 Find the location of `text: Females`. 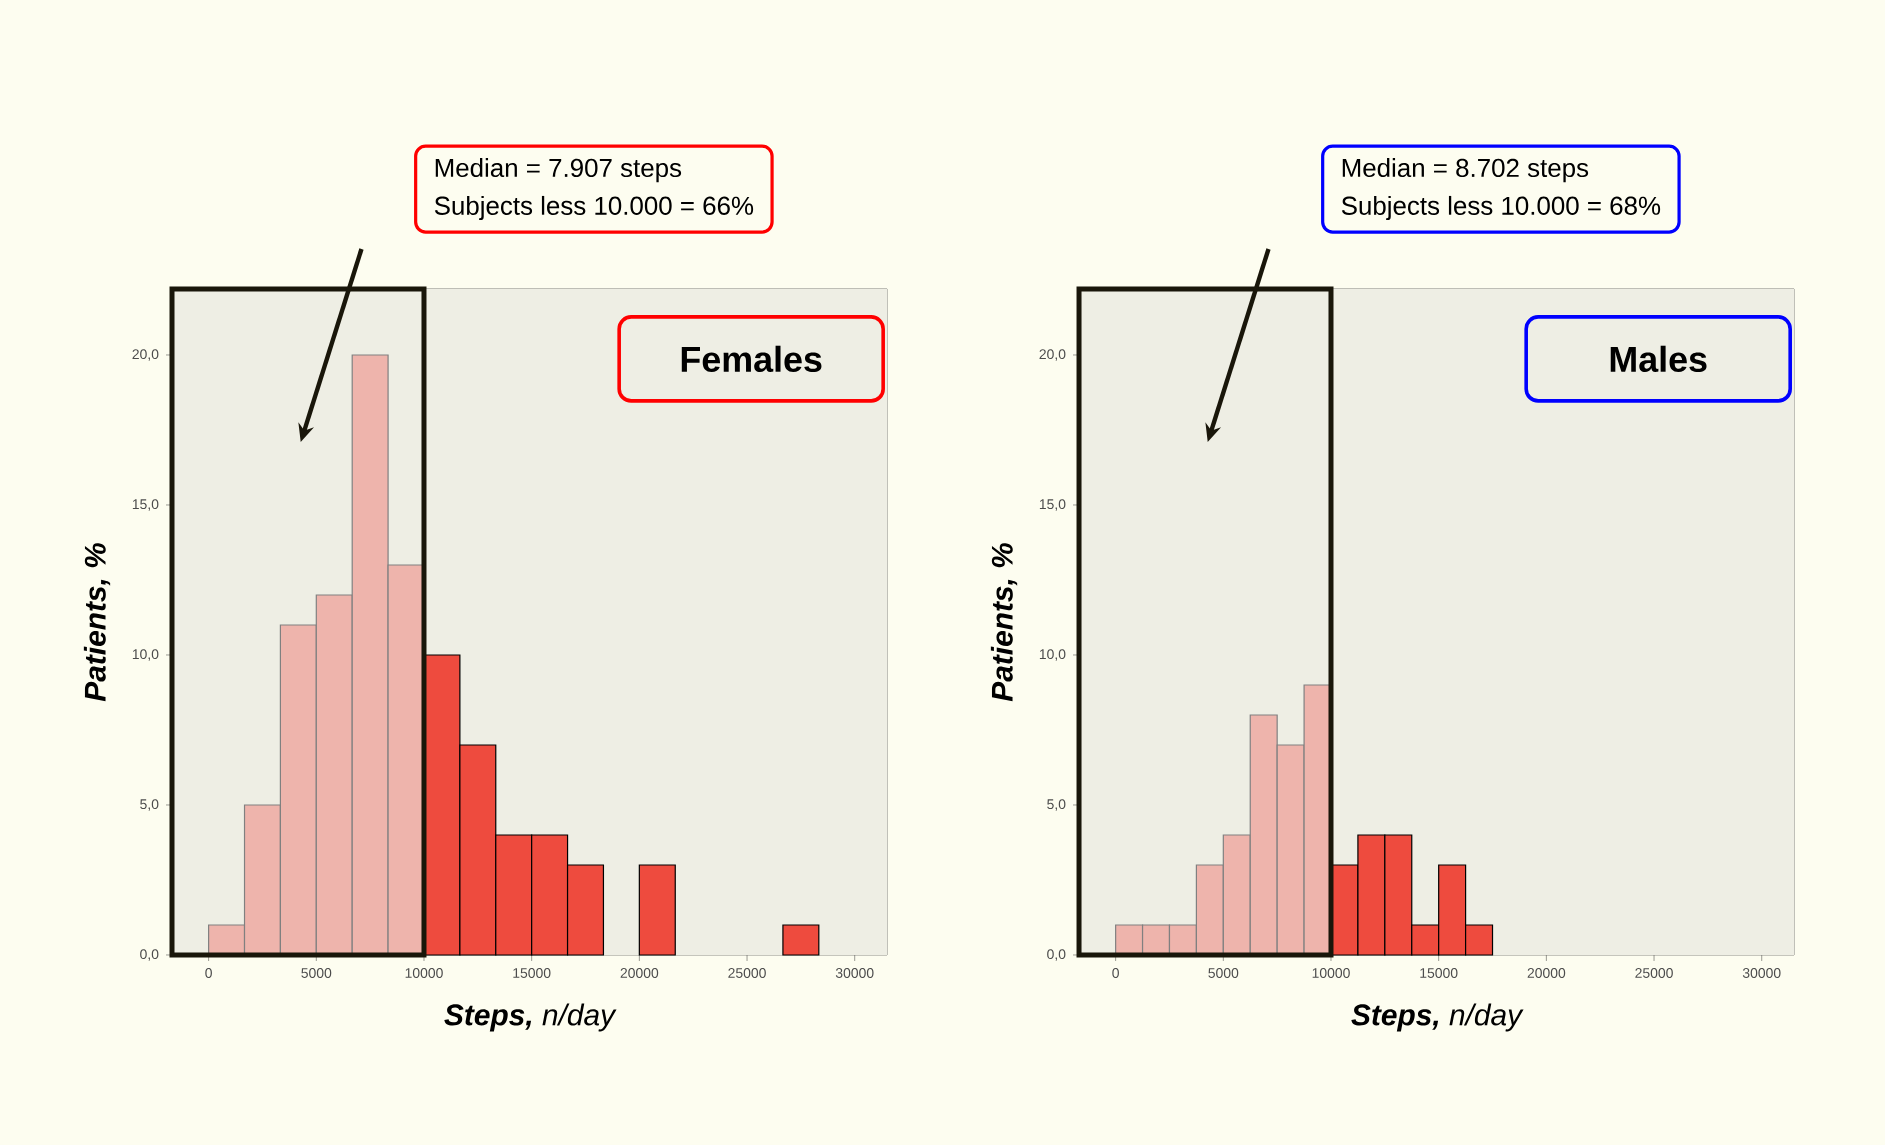

text: Females is located at coordinates (751, 359).